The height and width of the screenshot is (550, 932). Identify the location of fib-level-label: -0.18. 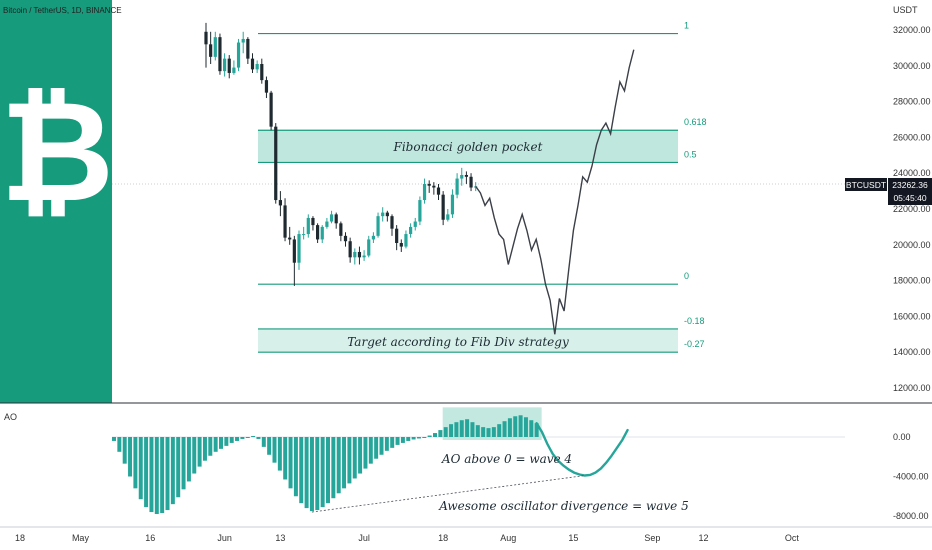
(694, 321).